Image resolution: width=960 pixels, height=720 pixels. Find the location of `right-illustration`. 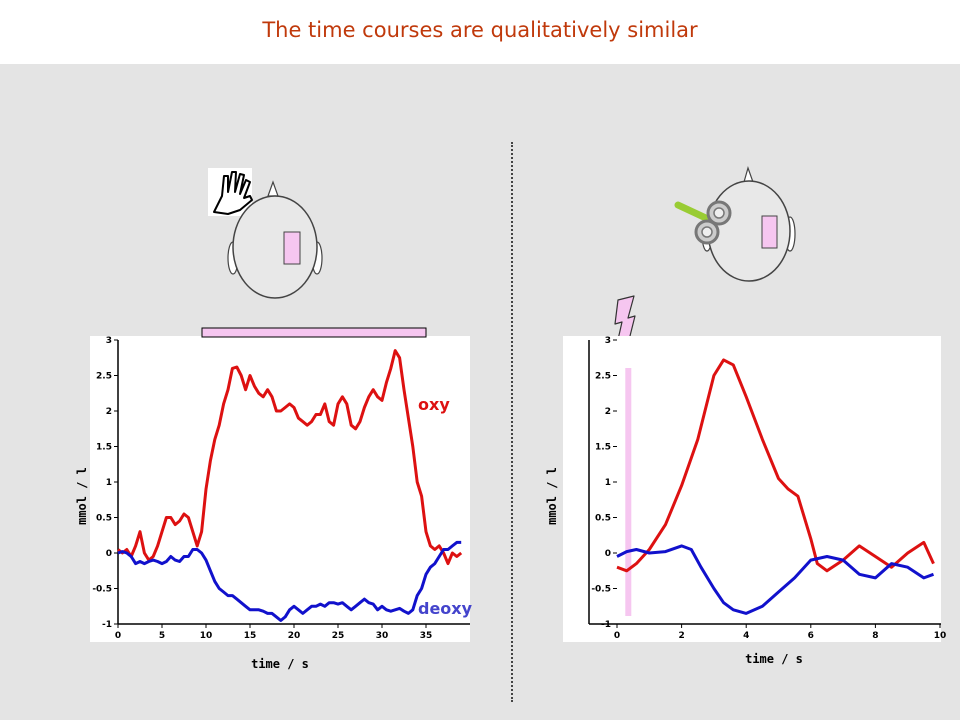

right-illustration is located at coordinates (705, 265).